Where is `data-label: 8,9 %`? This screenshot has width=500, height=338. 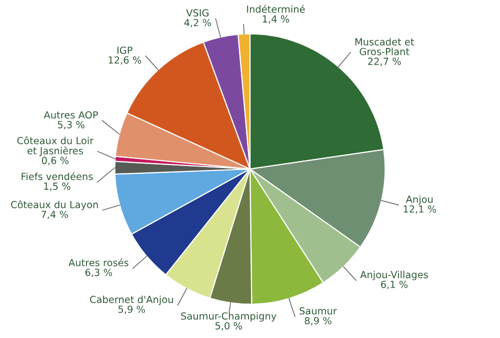
data-label: 8,9 % is located at coordinates (318, 321).